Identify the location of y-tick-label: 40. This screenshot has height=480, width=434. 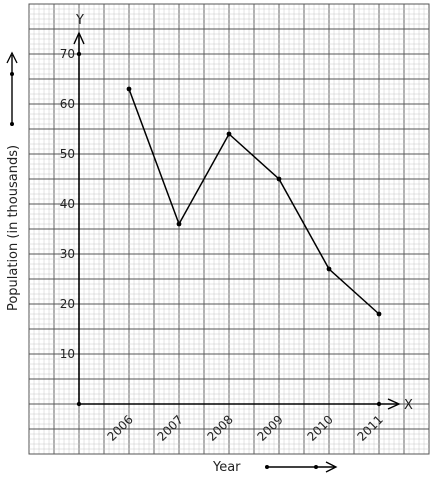
(67, 204).